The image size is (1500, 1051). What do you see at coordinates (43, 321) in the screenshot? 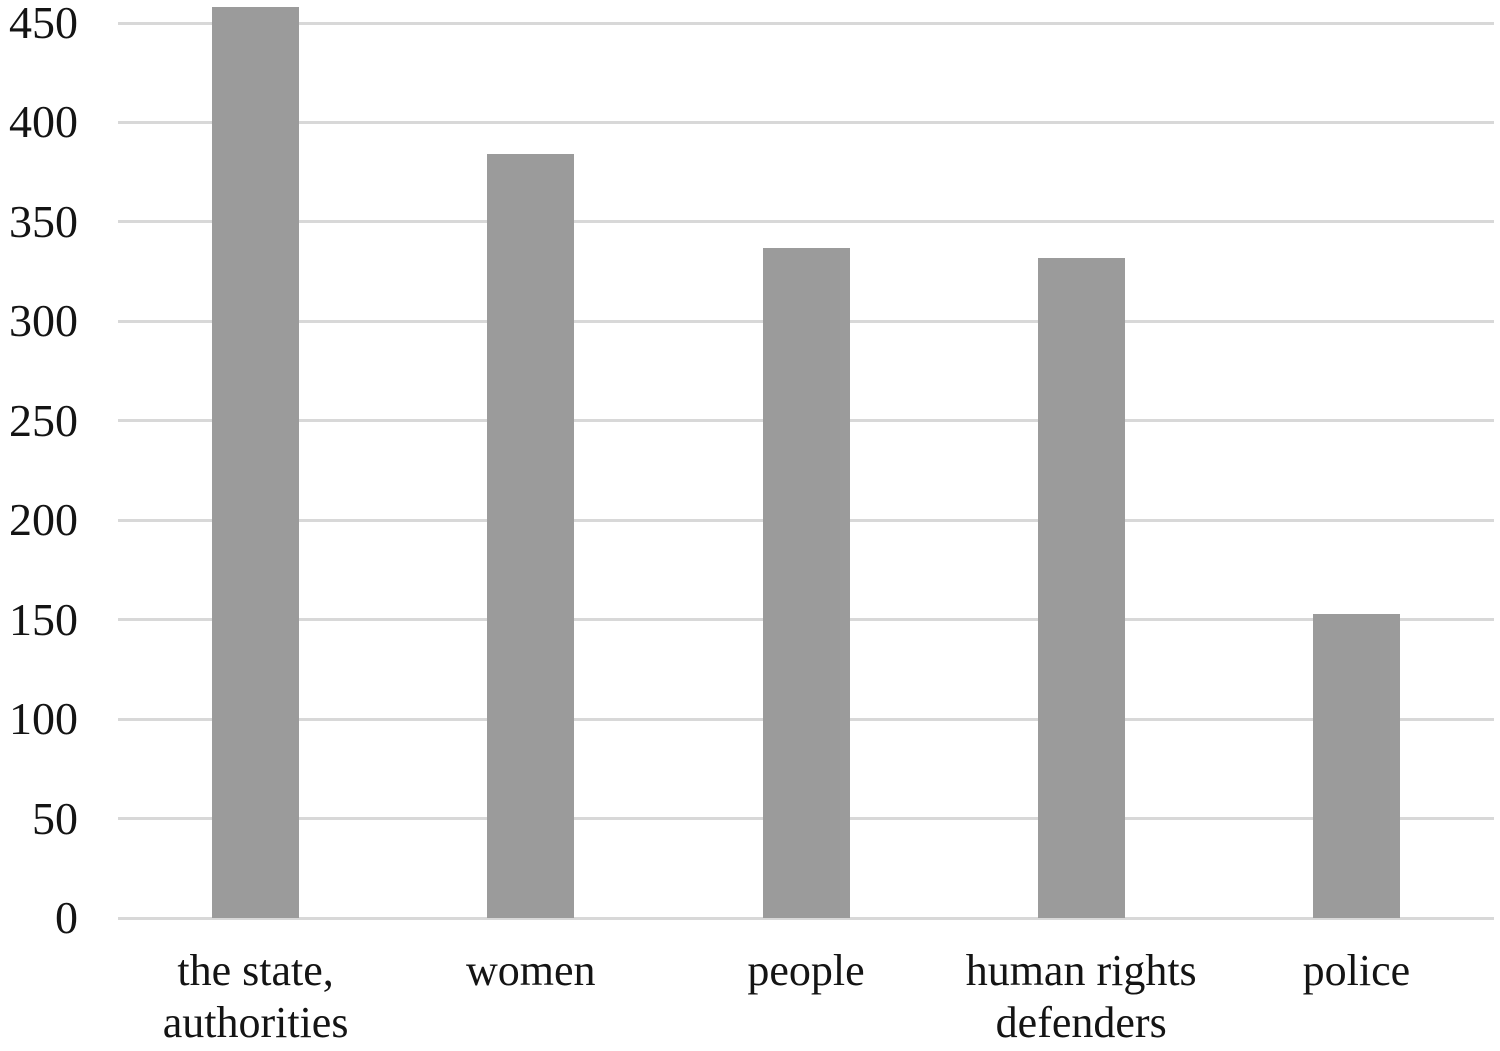
I see `y-axis-tick-label-300: 300` at bounding box center [43, 321].